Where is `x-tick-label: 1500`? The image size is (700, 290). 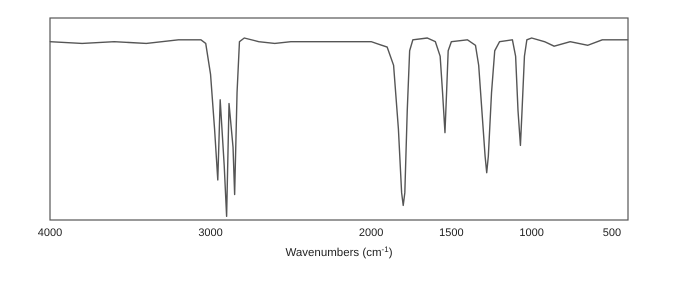 x-tick-label: 1500 is located at coordinates (451, 233).